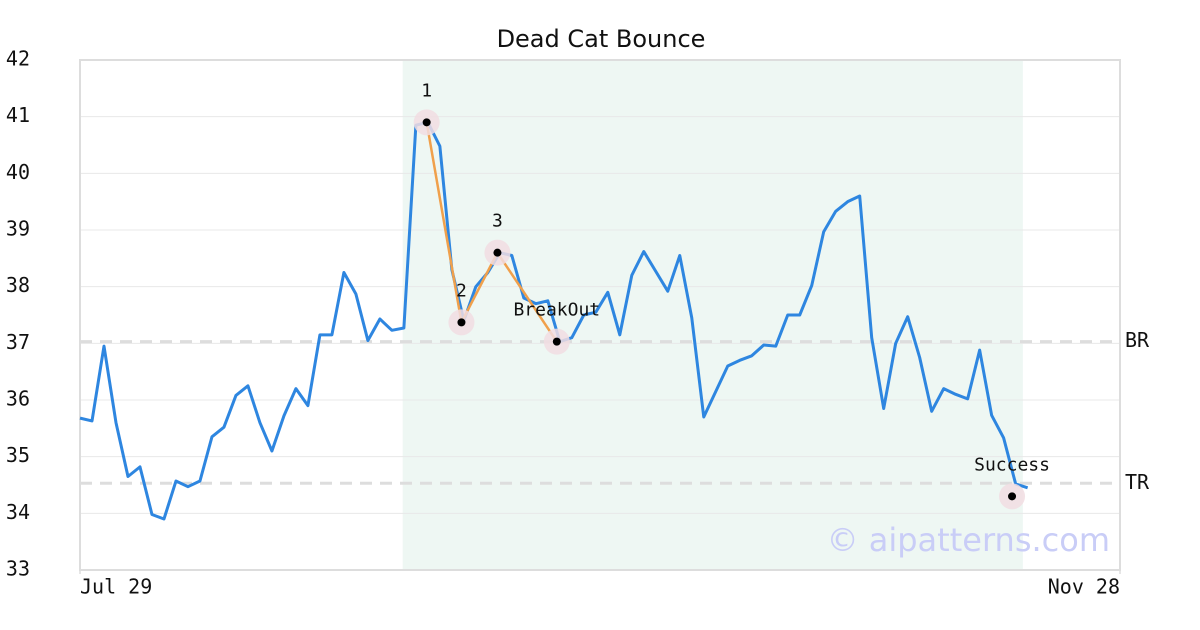 The width and height of the screenshot is (1200, 630). What do you see at coordinates (497, 221) in the screenshot?
I see `point-label: 3` at bounding box center [497, 221].